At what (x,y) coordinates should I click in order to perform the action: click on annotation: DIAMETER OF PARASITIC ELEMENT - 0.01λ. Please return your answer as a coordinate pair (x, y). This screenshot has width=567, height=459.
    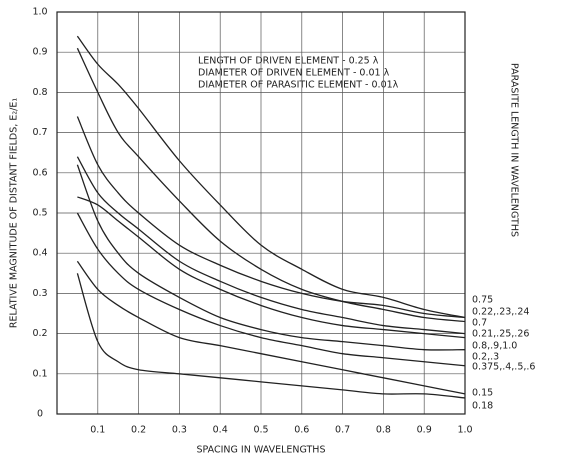
    Looking at the image, I should click on (298, 85).